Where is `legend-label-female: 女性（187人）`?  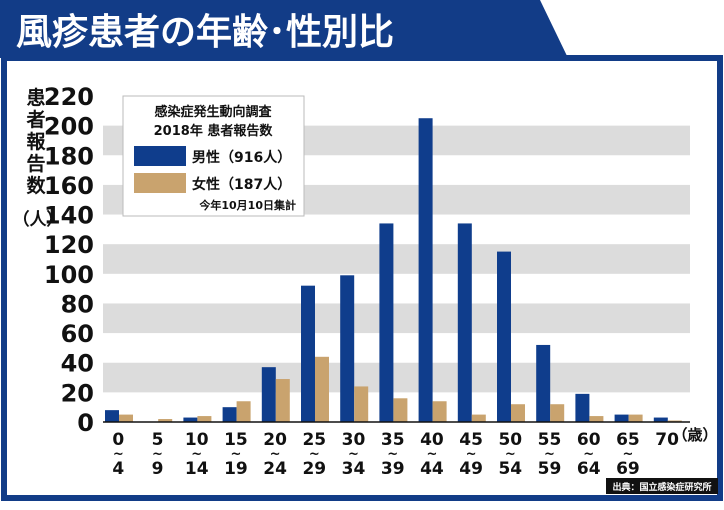
legend-label-female: 女性（187人） is located at coordinates (241, 184).